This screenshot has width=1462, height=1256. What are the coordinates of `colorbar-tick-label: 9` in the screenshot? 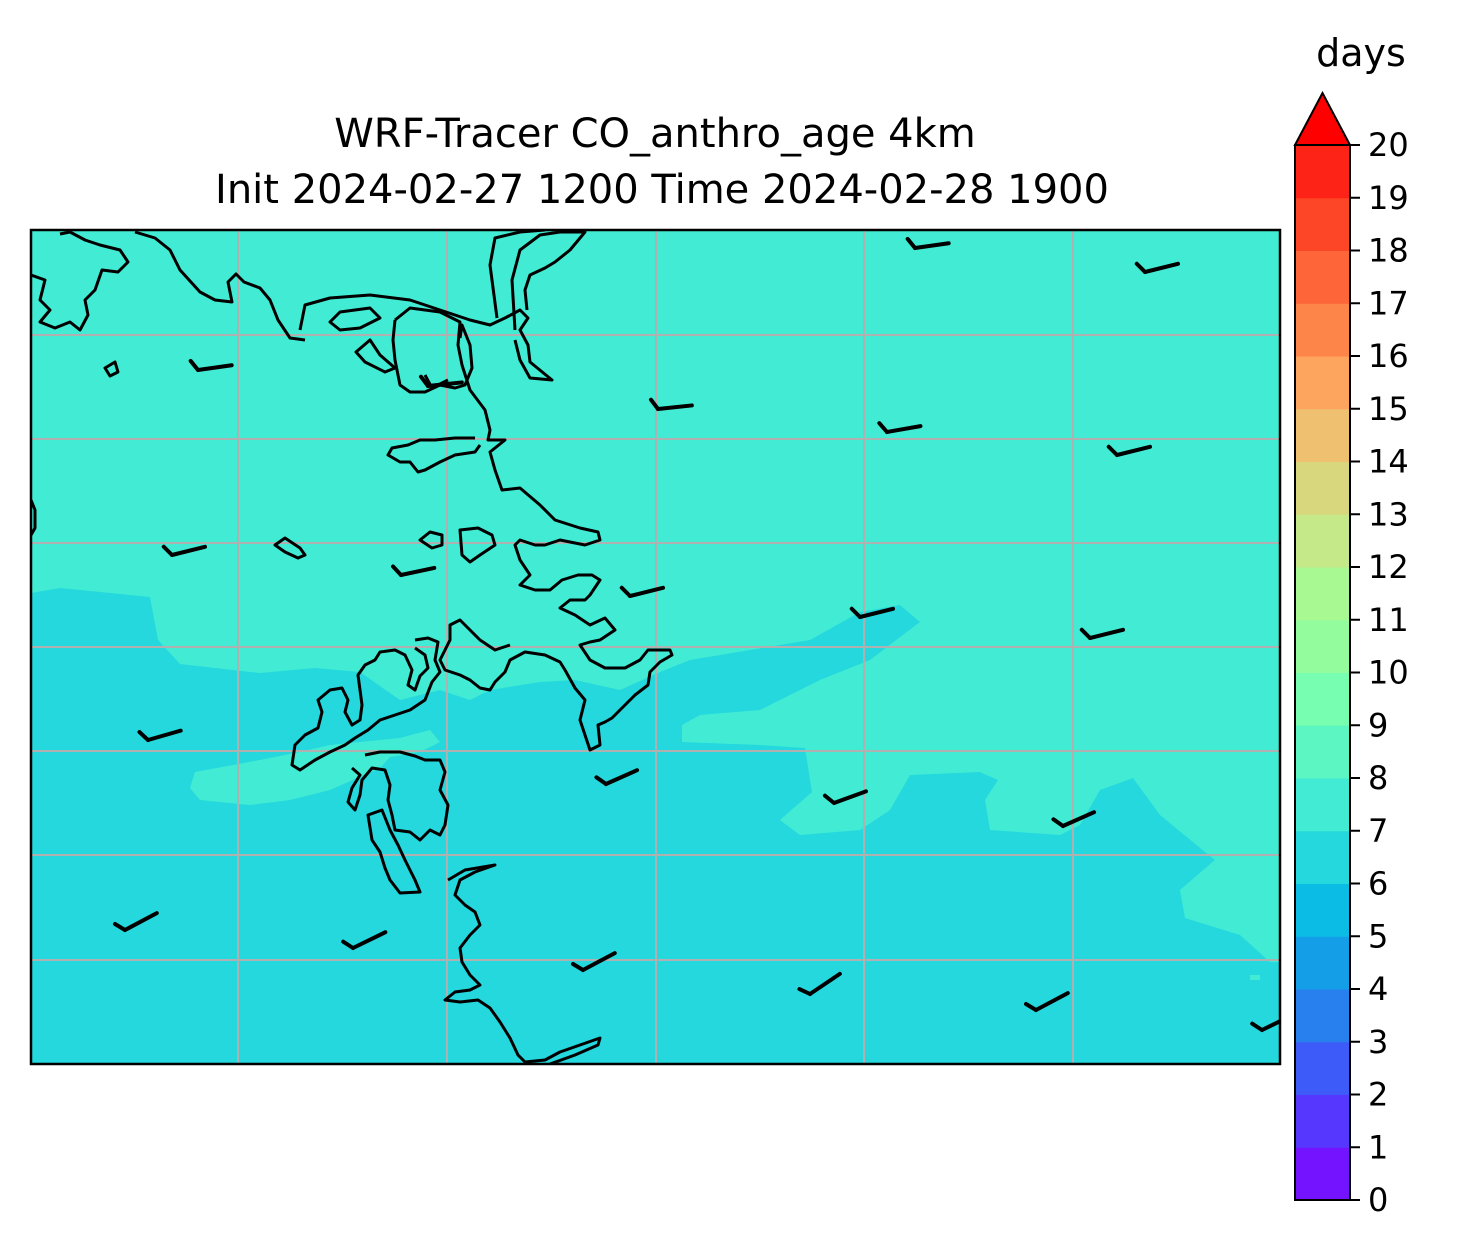 It's located at (1378, 725).